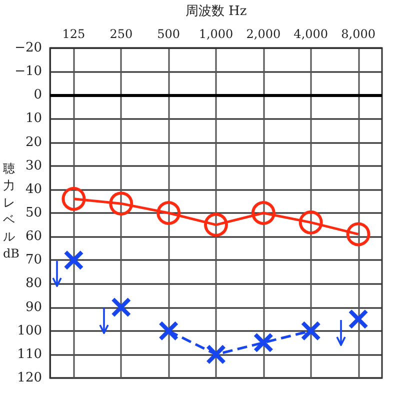 This screenshot has height=393, width=400. I want to click on y-tick-label: 10, so click(33, 118).